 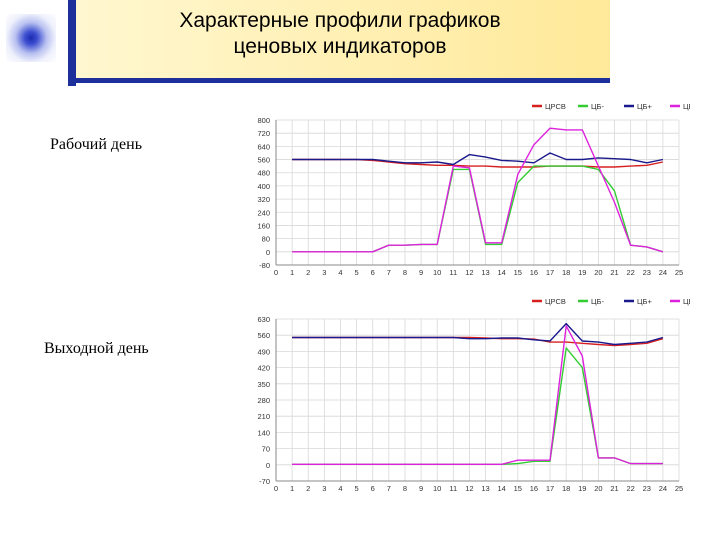 What do you see at coordinates (263, 186) in the screenshot?
I see `y-tick-label: 400` at bounding box center [263, 186].